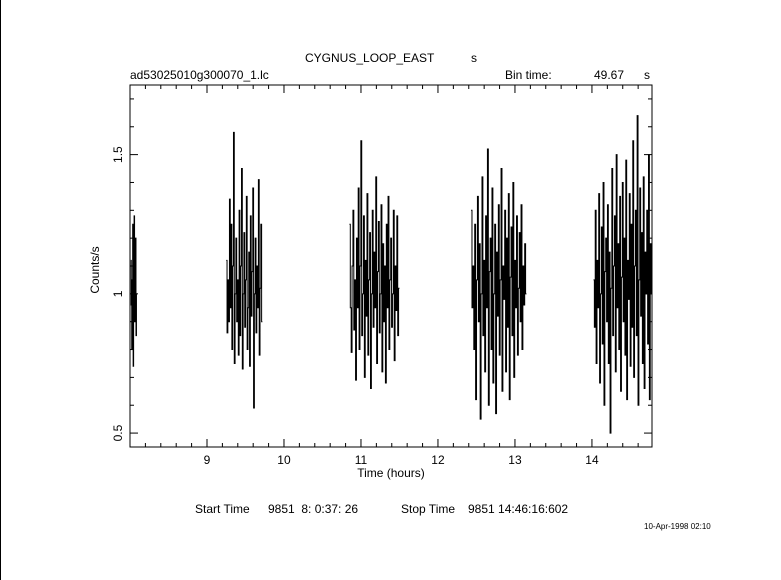 The image size is (781, 580). What do you see at coordinates (118, 432) in the screenshot?
I see `y-tick-label: 0.5` at bounding box center [118, 432].